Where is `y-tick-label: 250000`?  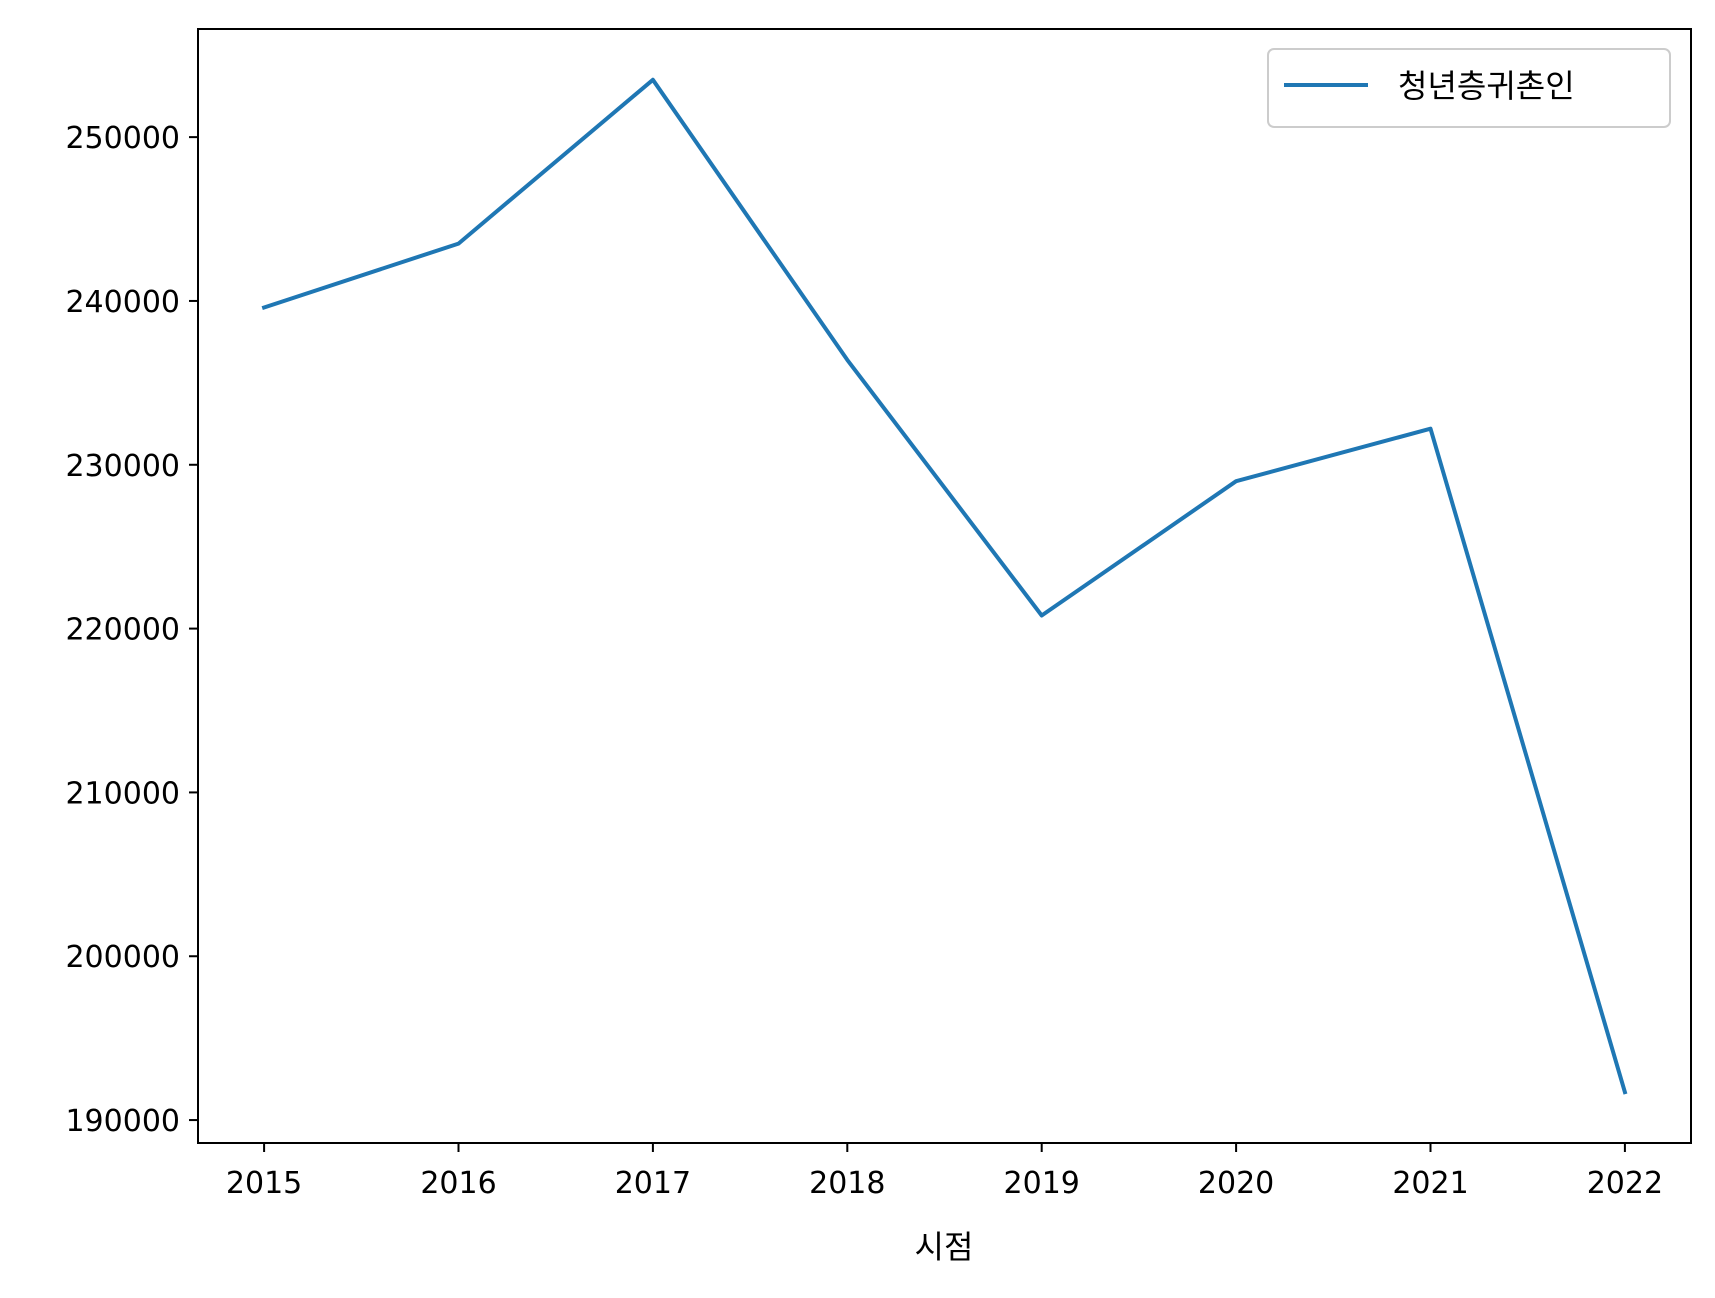
y-tick-label: 250000 is located at coordinates (122, 138).